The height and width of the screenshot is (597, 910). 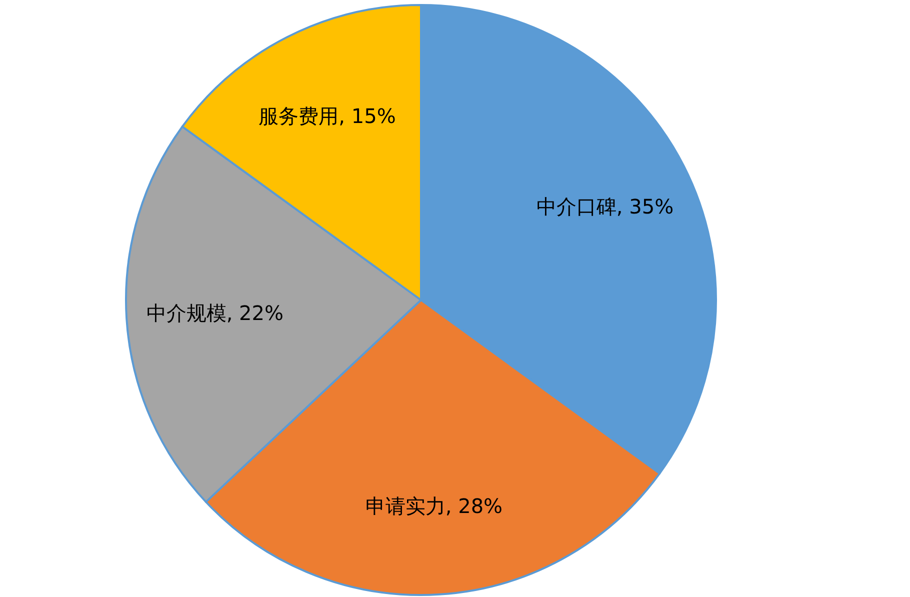 I want to click on slice-label: 中介口碑, 35%, so click(x=605, y=206).